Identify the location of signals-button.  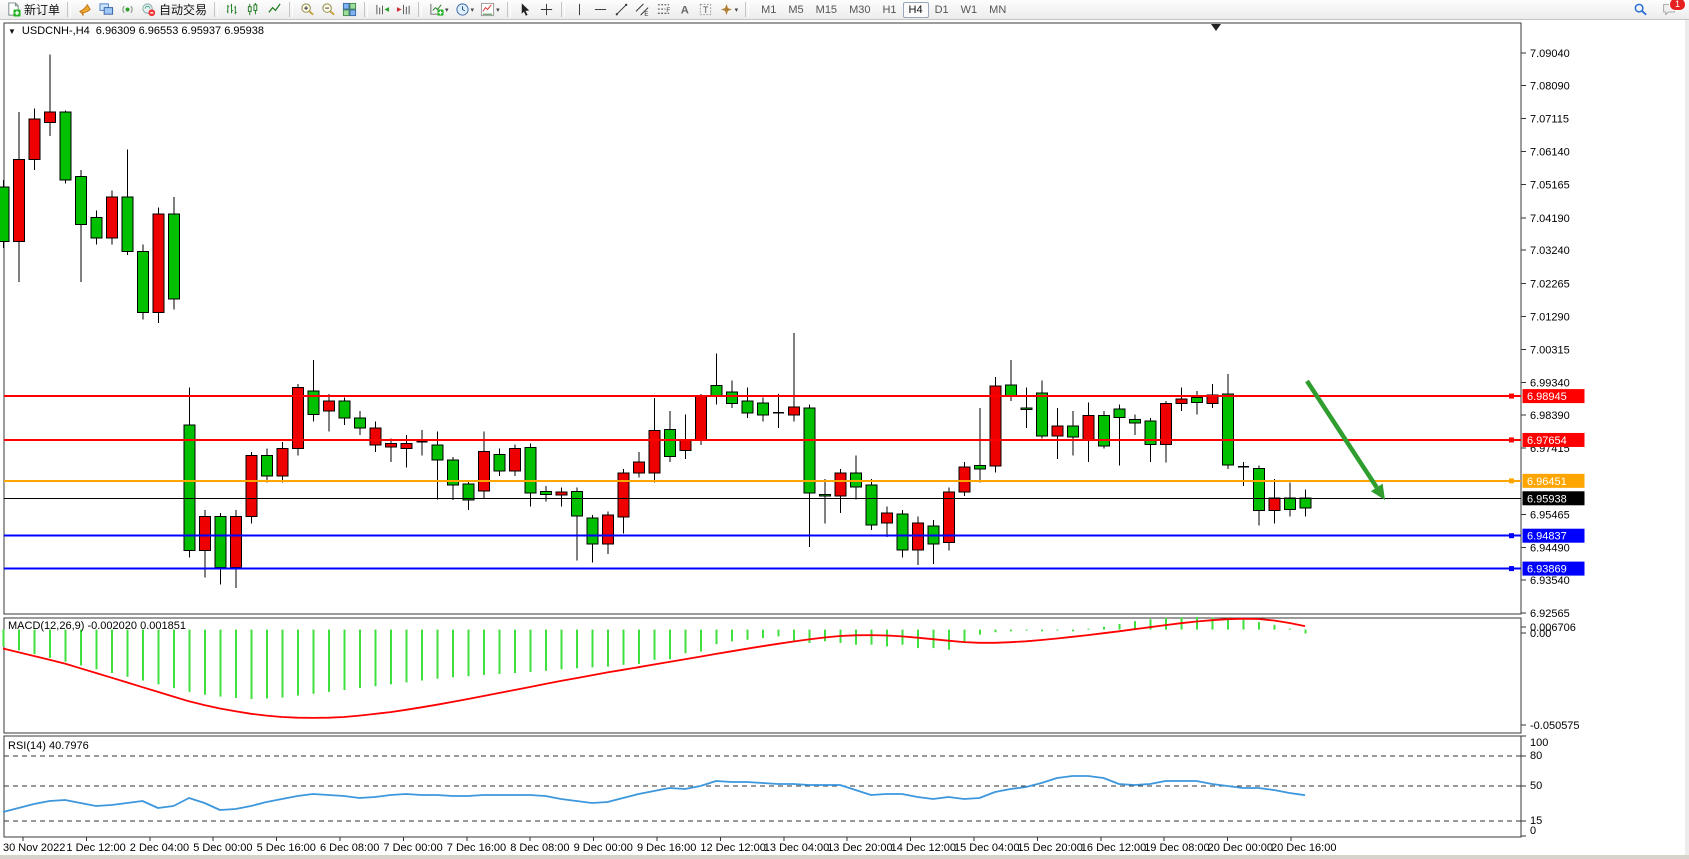
(127, 10).